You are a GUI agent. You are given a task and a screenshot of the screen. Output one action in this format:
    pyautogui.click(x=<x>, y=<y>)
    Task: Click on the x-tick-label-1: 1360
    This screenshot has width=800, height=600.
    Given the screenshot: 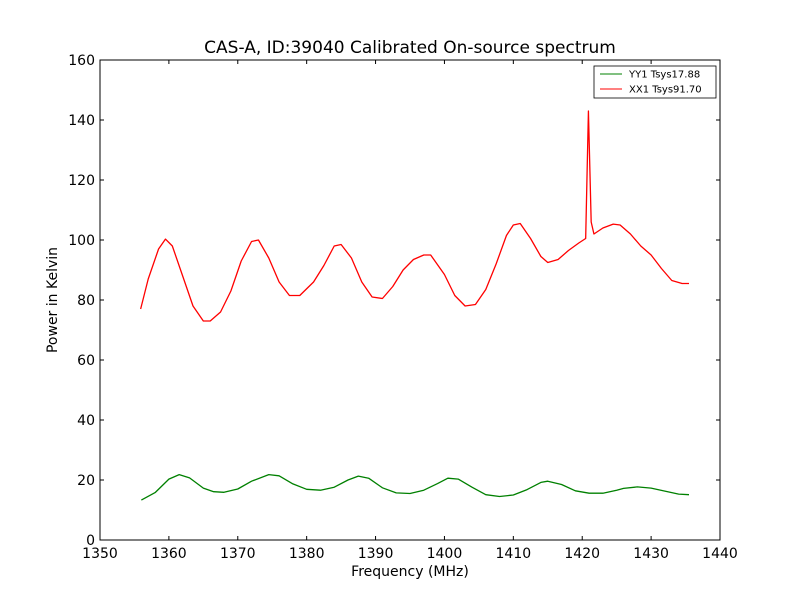 What is the action you would take?
    pyautogui.click(x=169, y=554)
    